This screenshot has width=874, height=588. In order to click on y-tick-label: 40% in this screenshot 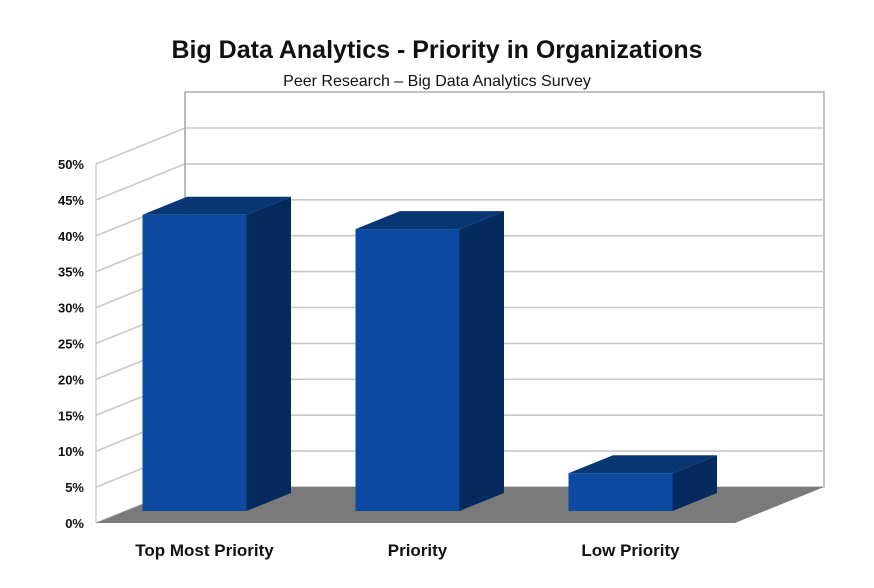, I will do `click(71, 236)`.